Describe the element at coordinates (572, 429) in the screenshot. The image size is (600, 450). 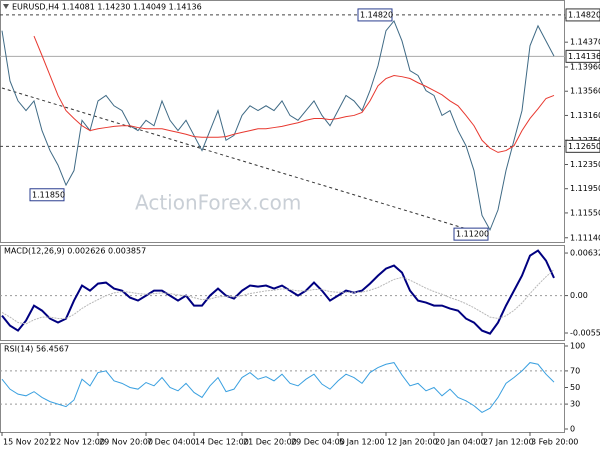
I see `y-tick-label: 0` at that location.